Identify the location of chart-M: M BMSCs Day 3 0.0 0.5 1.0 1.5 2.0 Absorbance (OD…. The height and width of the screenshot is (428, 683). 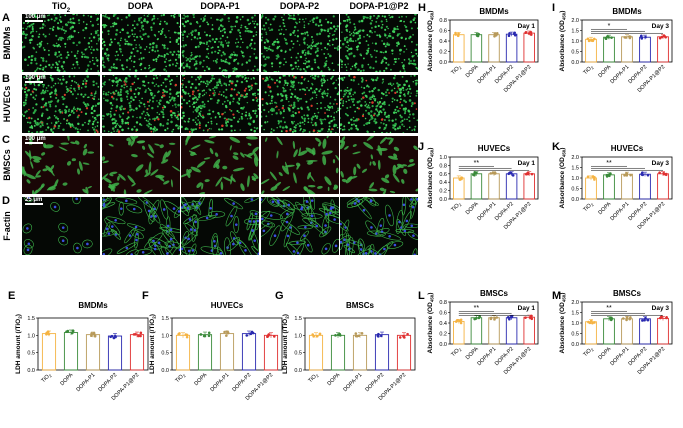
(612, 332).